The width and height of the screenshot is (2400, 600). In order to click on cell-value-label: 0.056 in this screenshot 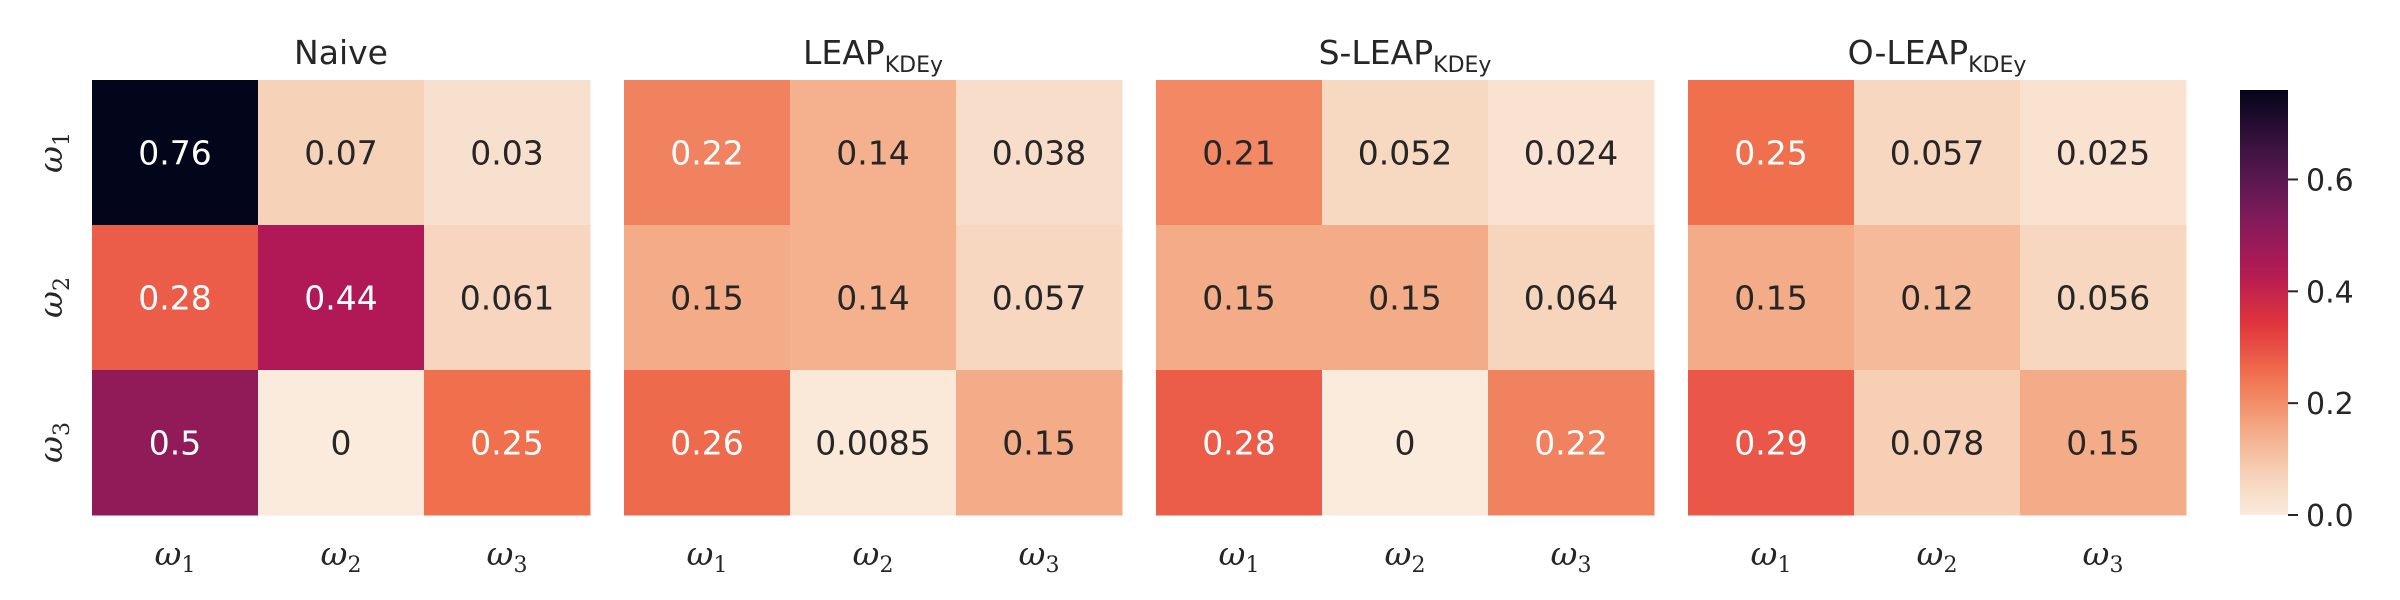, I will do `click(2103, 298)`.